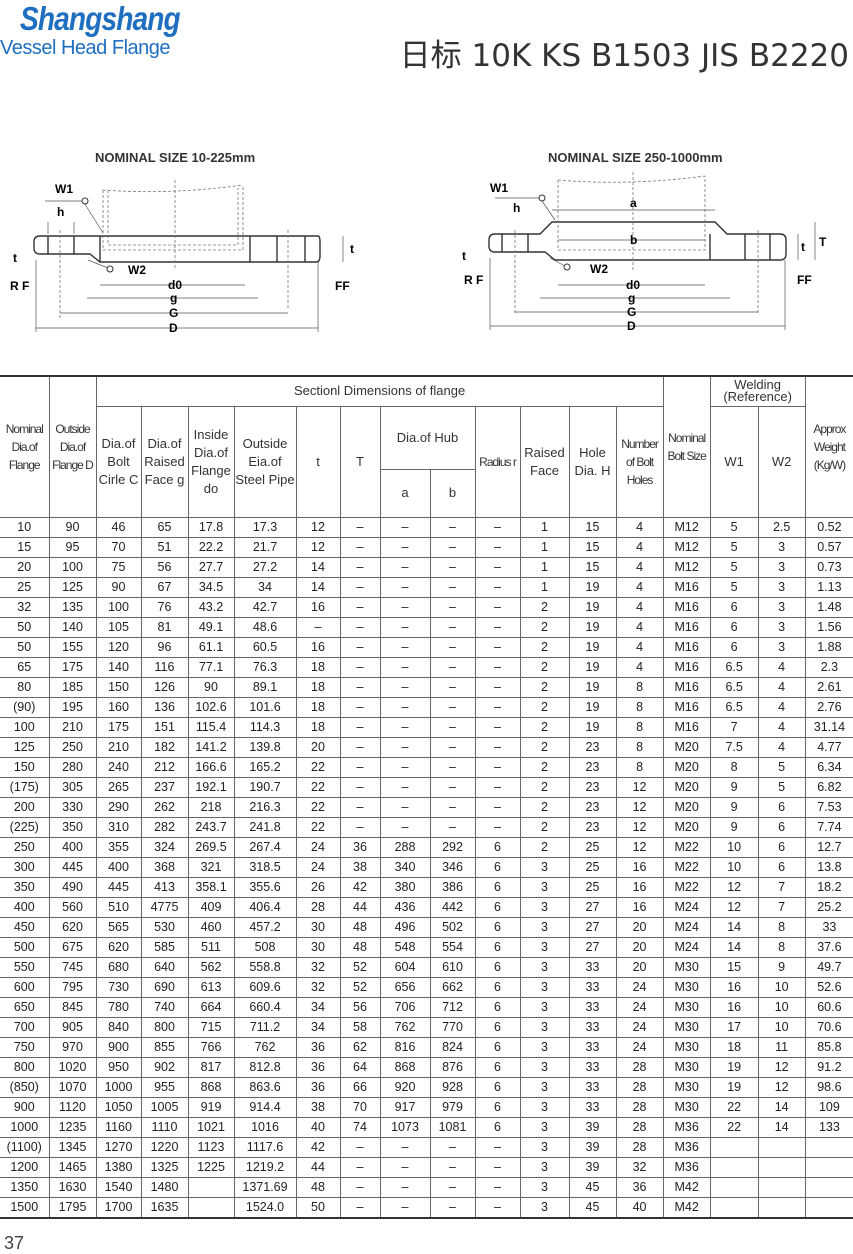 The width and height of the screenshot is (853, 1254). I want to click on table-cell: 6.5, so click(734, 687).